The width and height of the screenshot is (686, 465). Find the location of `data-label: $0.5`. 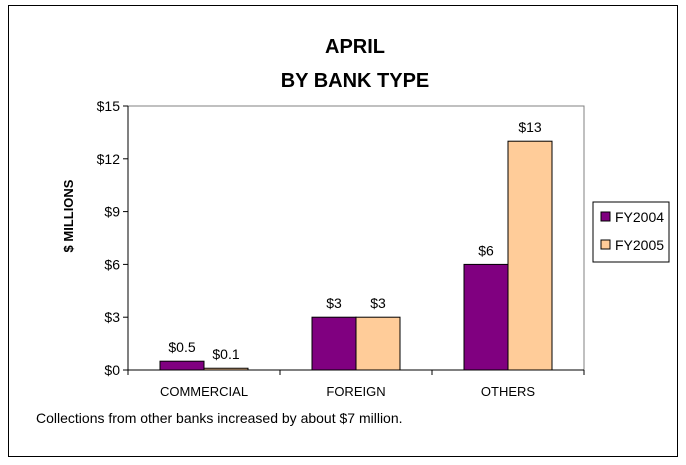

data-label: $0.5 is located at coordinates (181, 347).